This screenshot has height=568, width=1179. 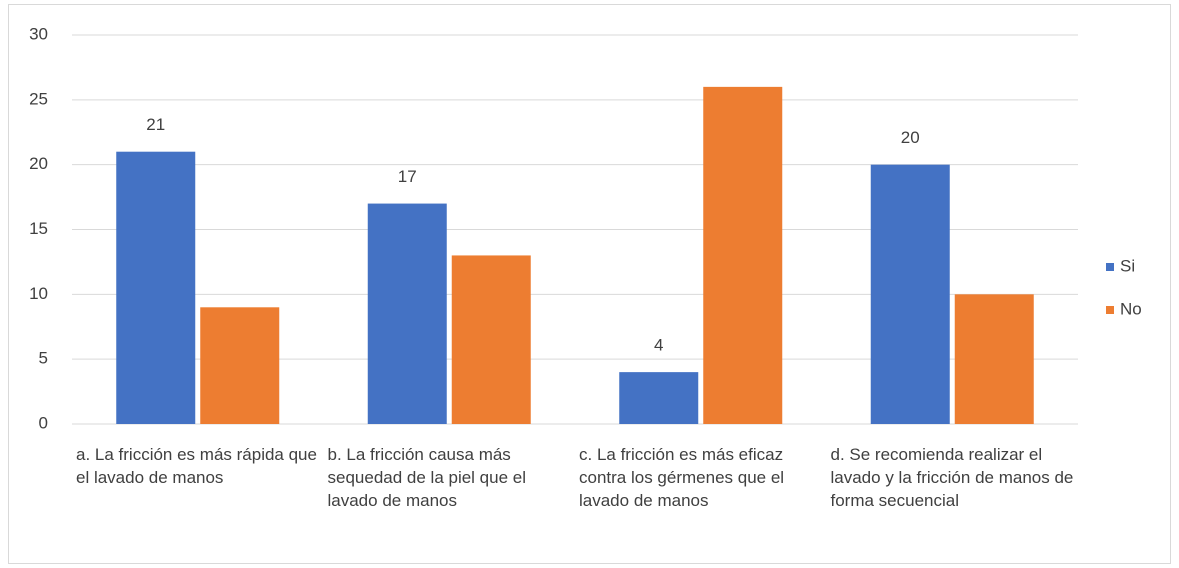 I want to click on y-tick-label: 0, so click(x=43, y=422).